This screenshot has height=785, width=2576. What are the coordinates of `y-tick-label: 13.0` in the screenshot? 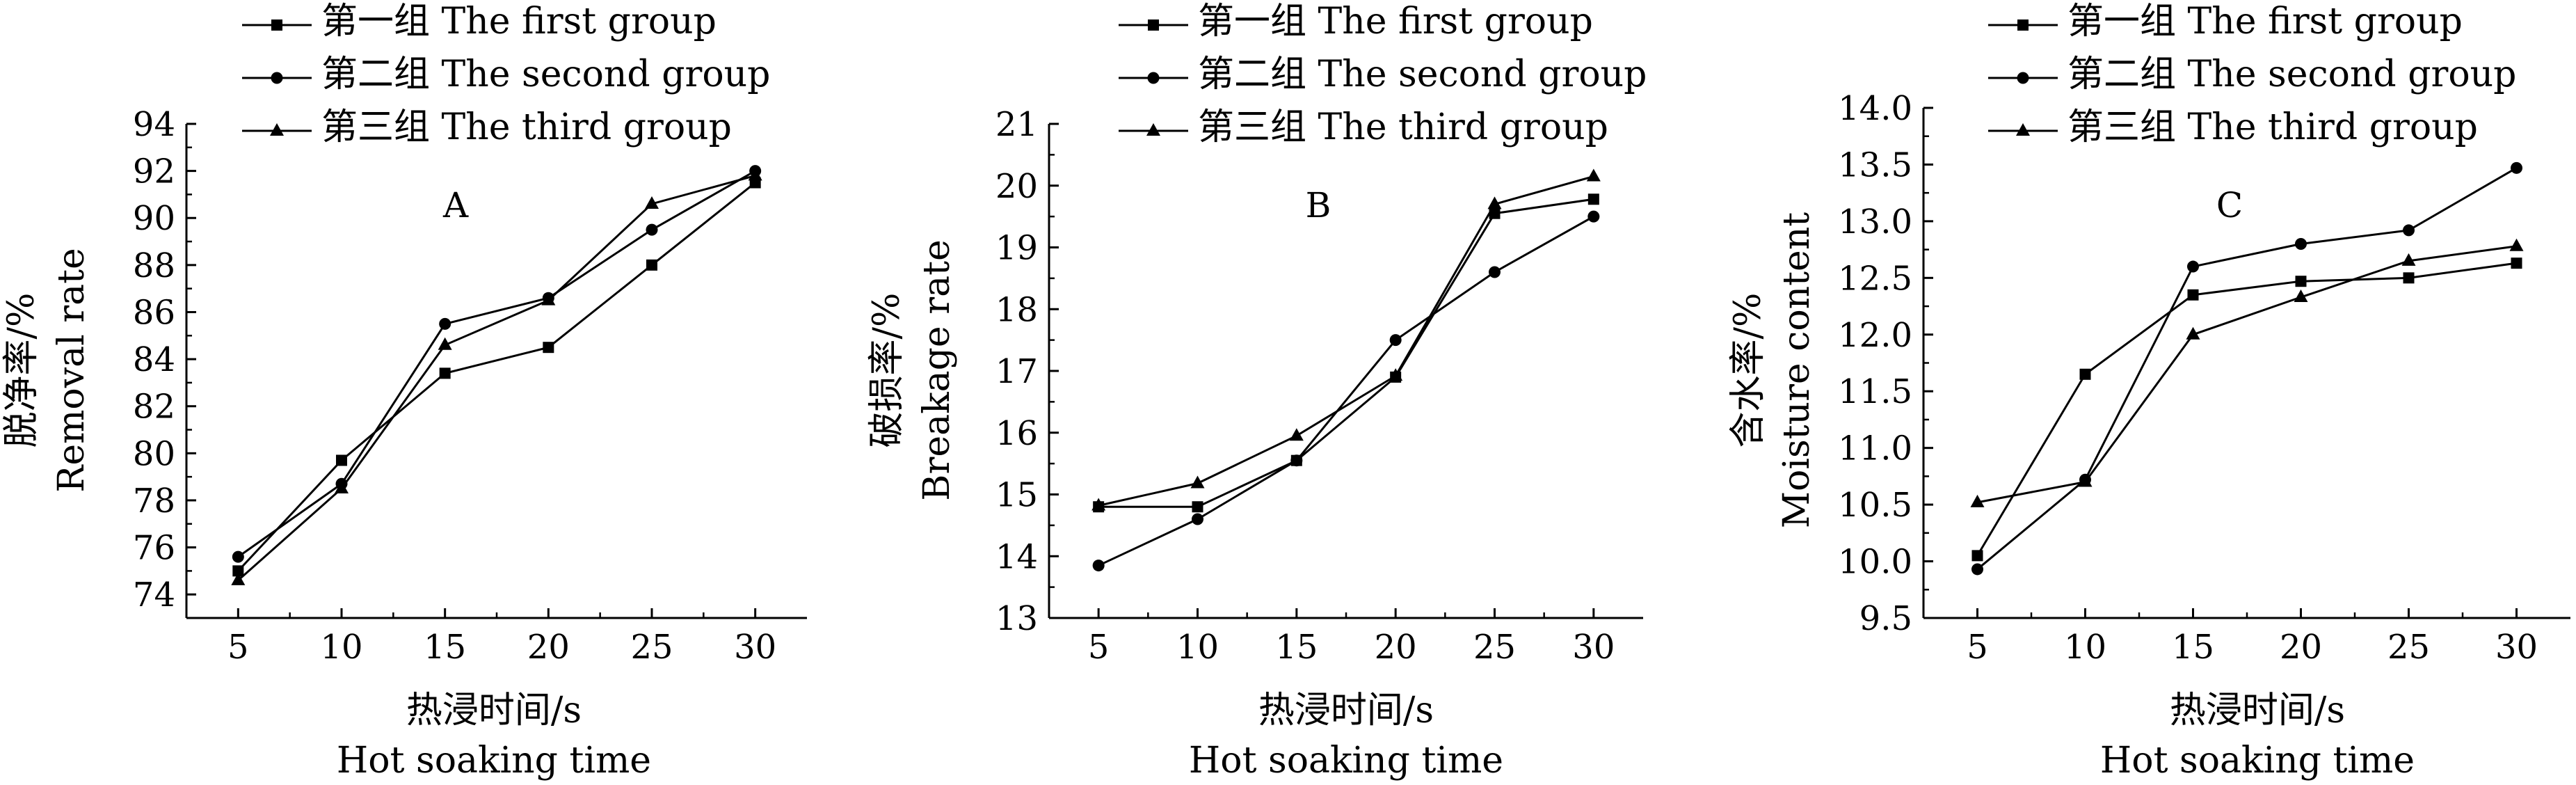 It's located at (1875, 222).